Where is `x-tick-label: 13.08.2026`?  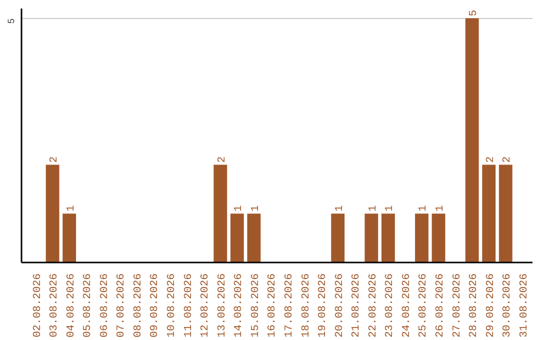
x-tick-label: 13.08.2026 is located at coordinates (222, 305).